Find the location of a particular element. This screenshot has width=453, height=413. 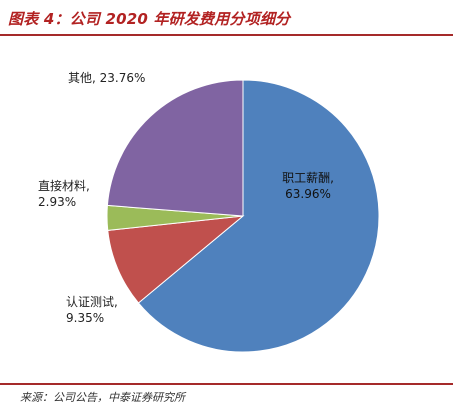

source-divider is located at coordinates (226, 384).